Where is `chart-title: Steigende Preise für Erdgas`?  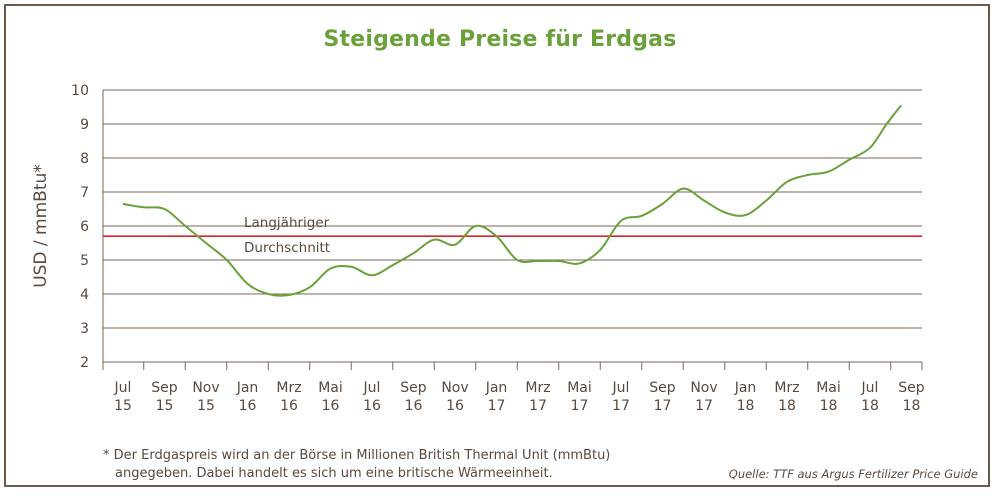
chart-title: Steigende Preise für Erdgas is located at coordinates (500, 39).